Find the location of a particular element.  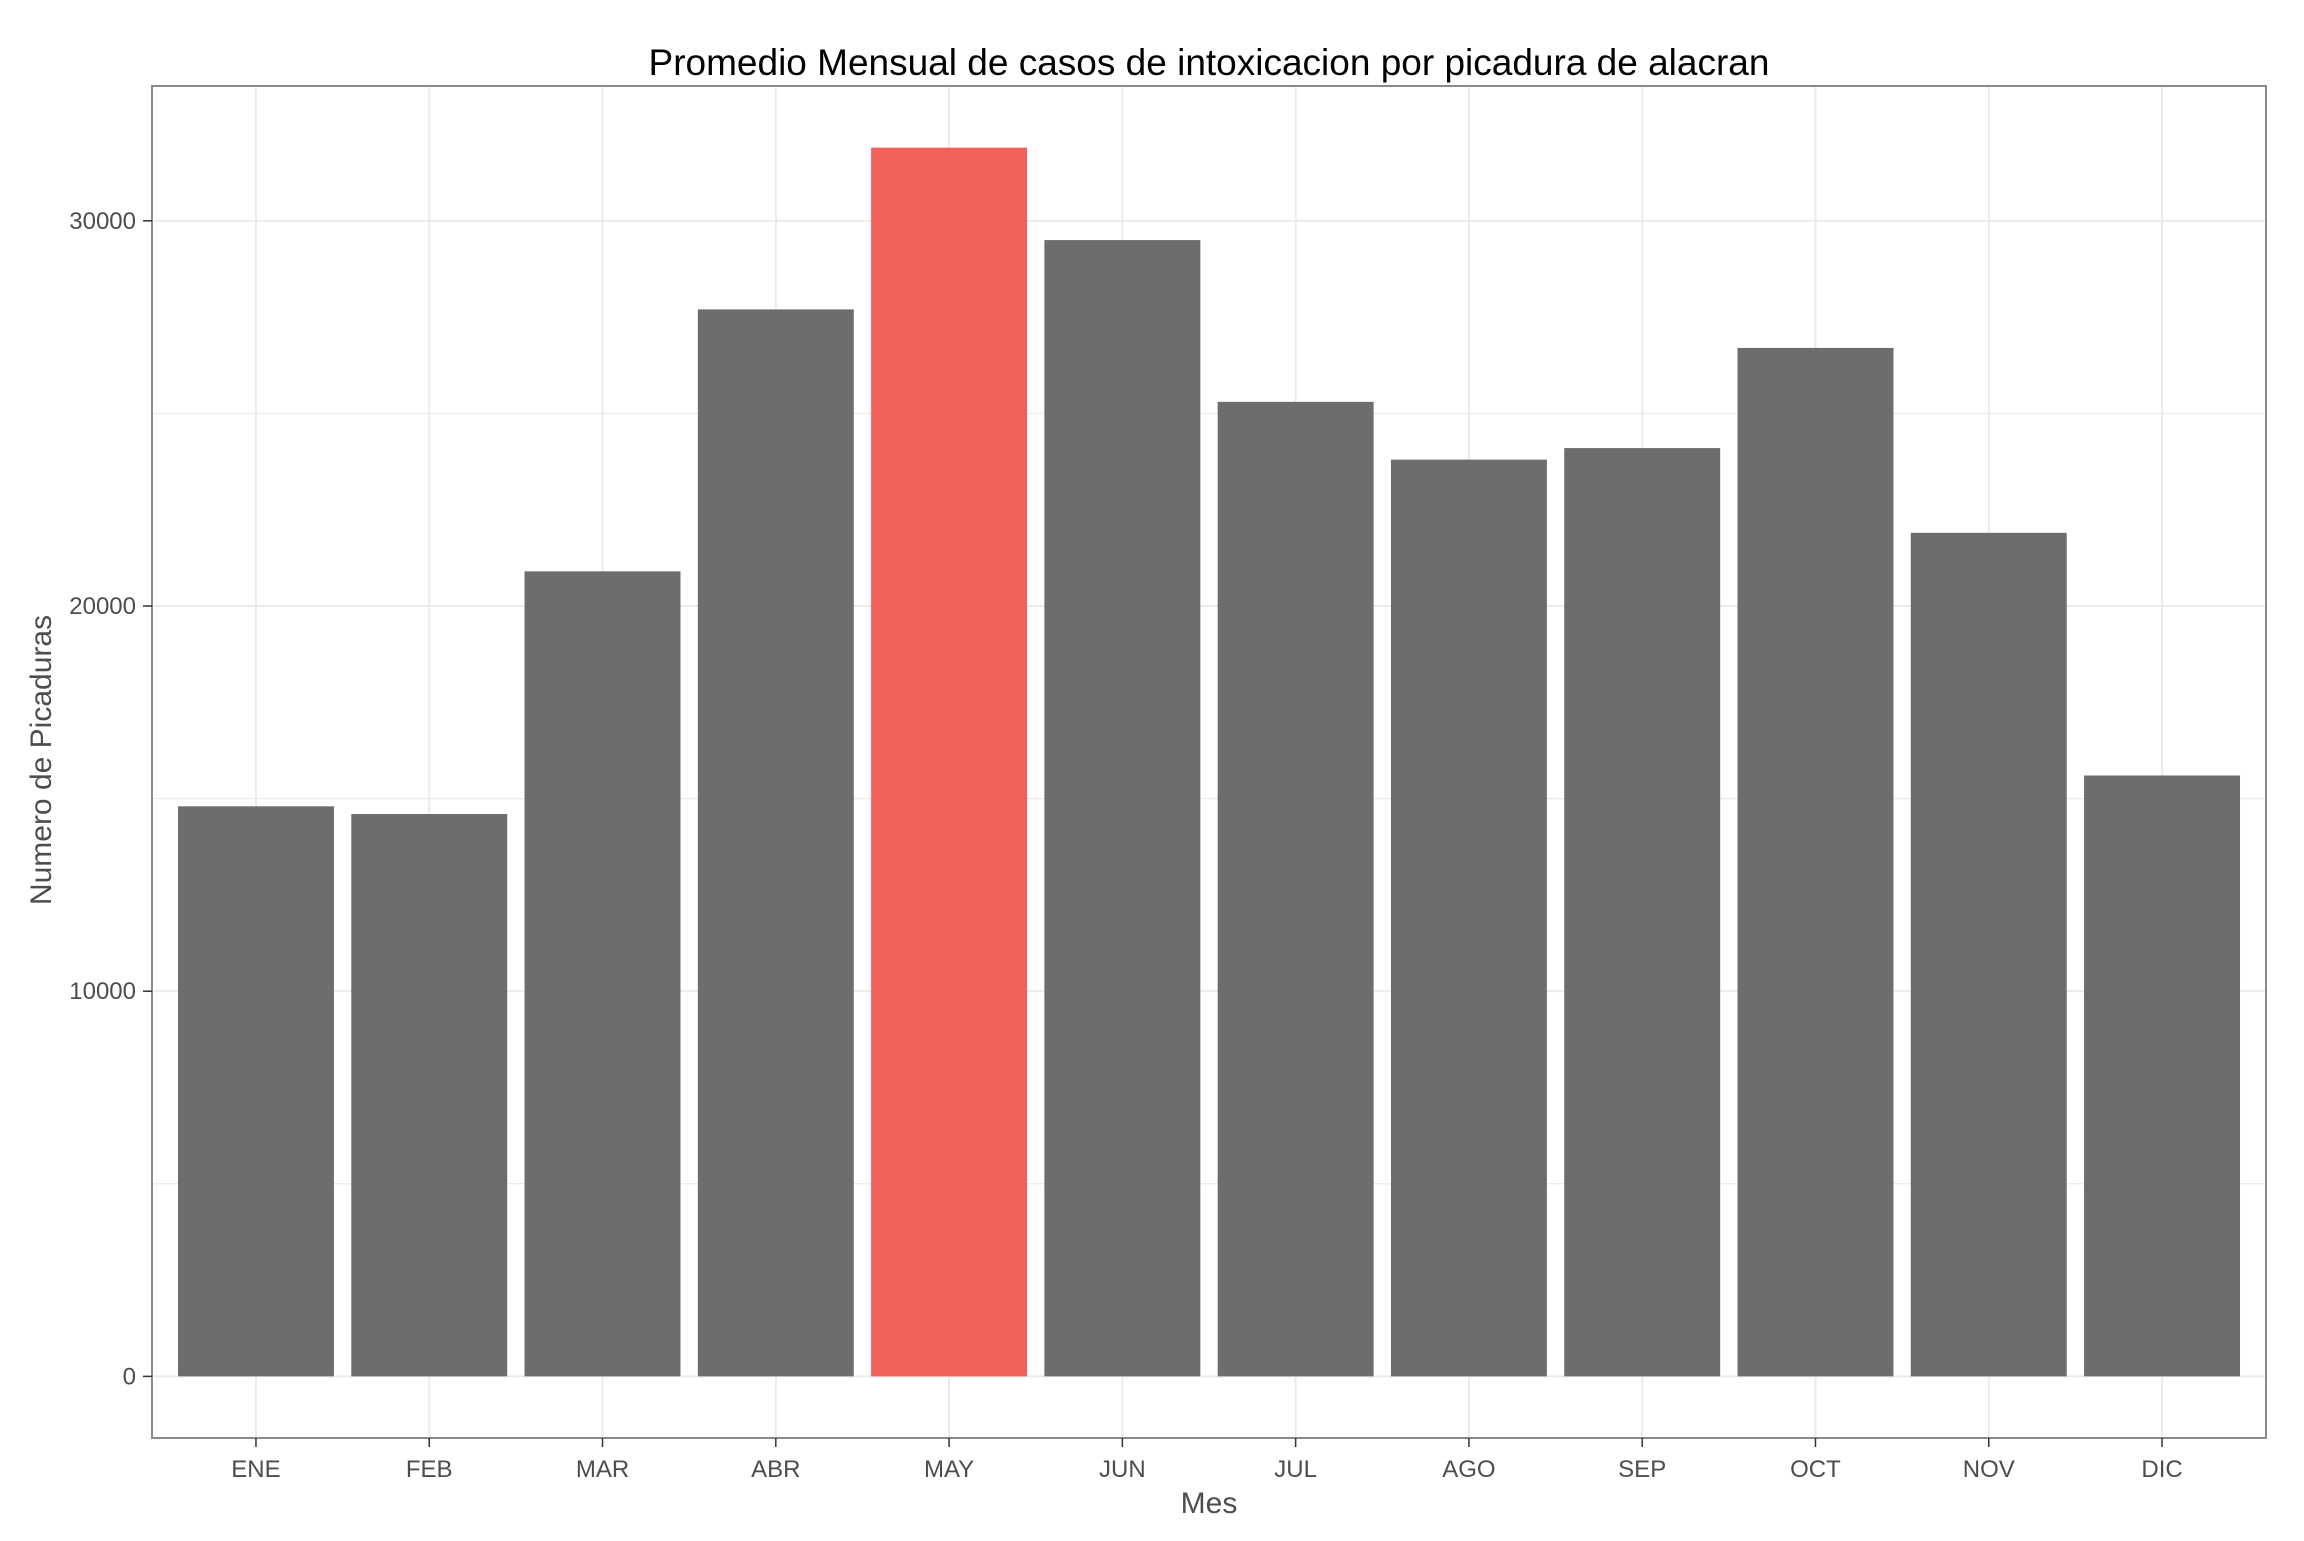

x-tick-label: ENE is located at coordinates (255, 1469).